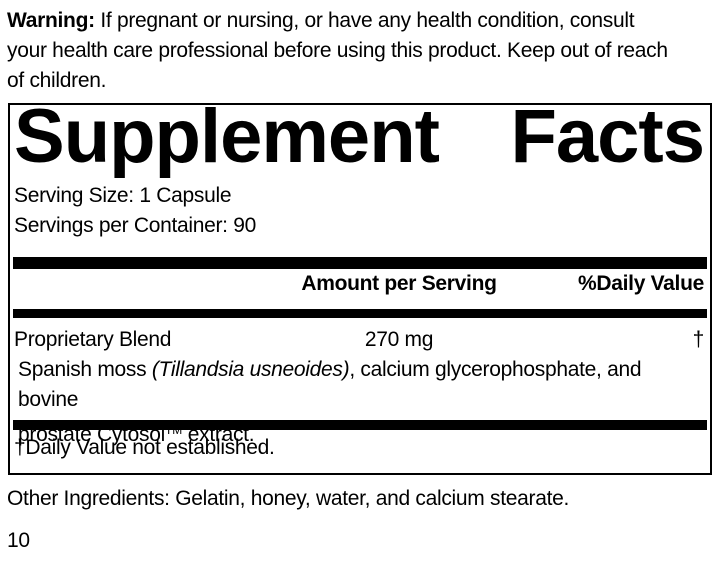 The width and height of the screenshot is (720, 564). What do you see at coordinates (360, 263) in the screenshot?
I see `divider-thick-top` at bounding box center [360, 263].